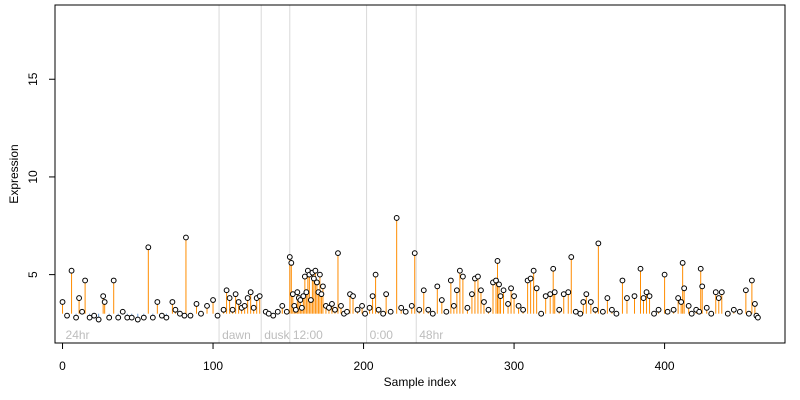 Image resolution: width=800 pixels, height=400 pixels. I want to click on y-axis: 5 10 15, so click(40, 175).